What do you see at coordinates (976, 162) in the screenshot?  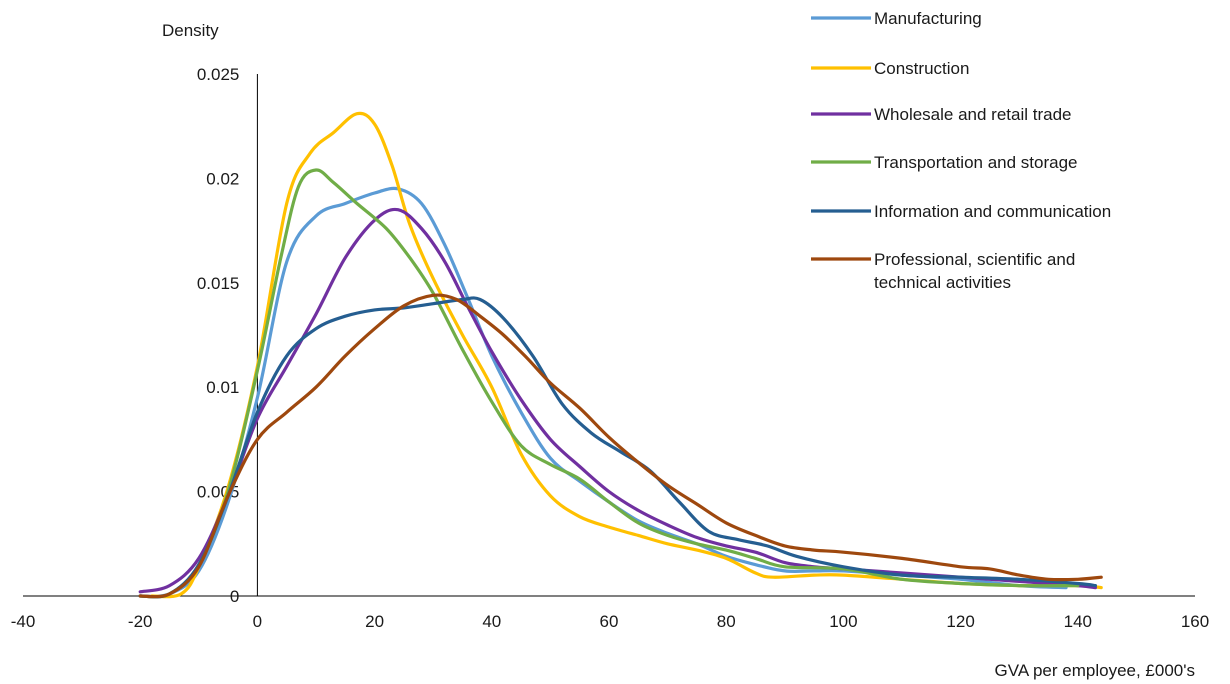 I see `legend-label-transportation-and-storage: Transportation and storage` at bounding box center [976, 162].